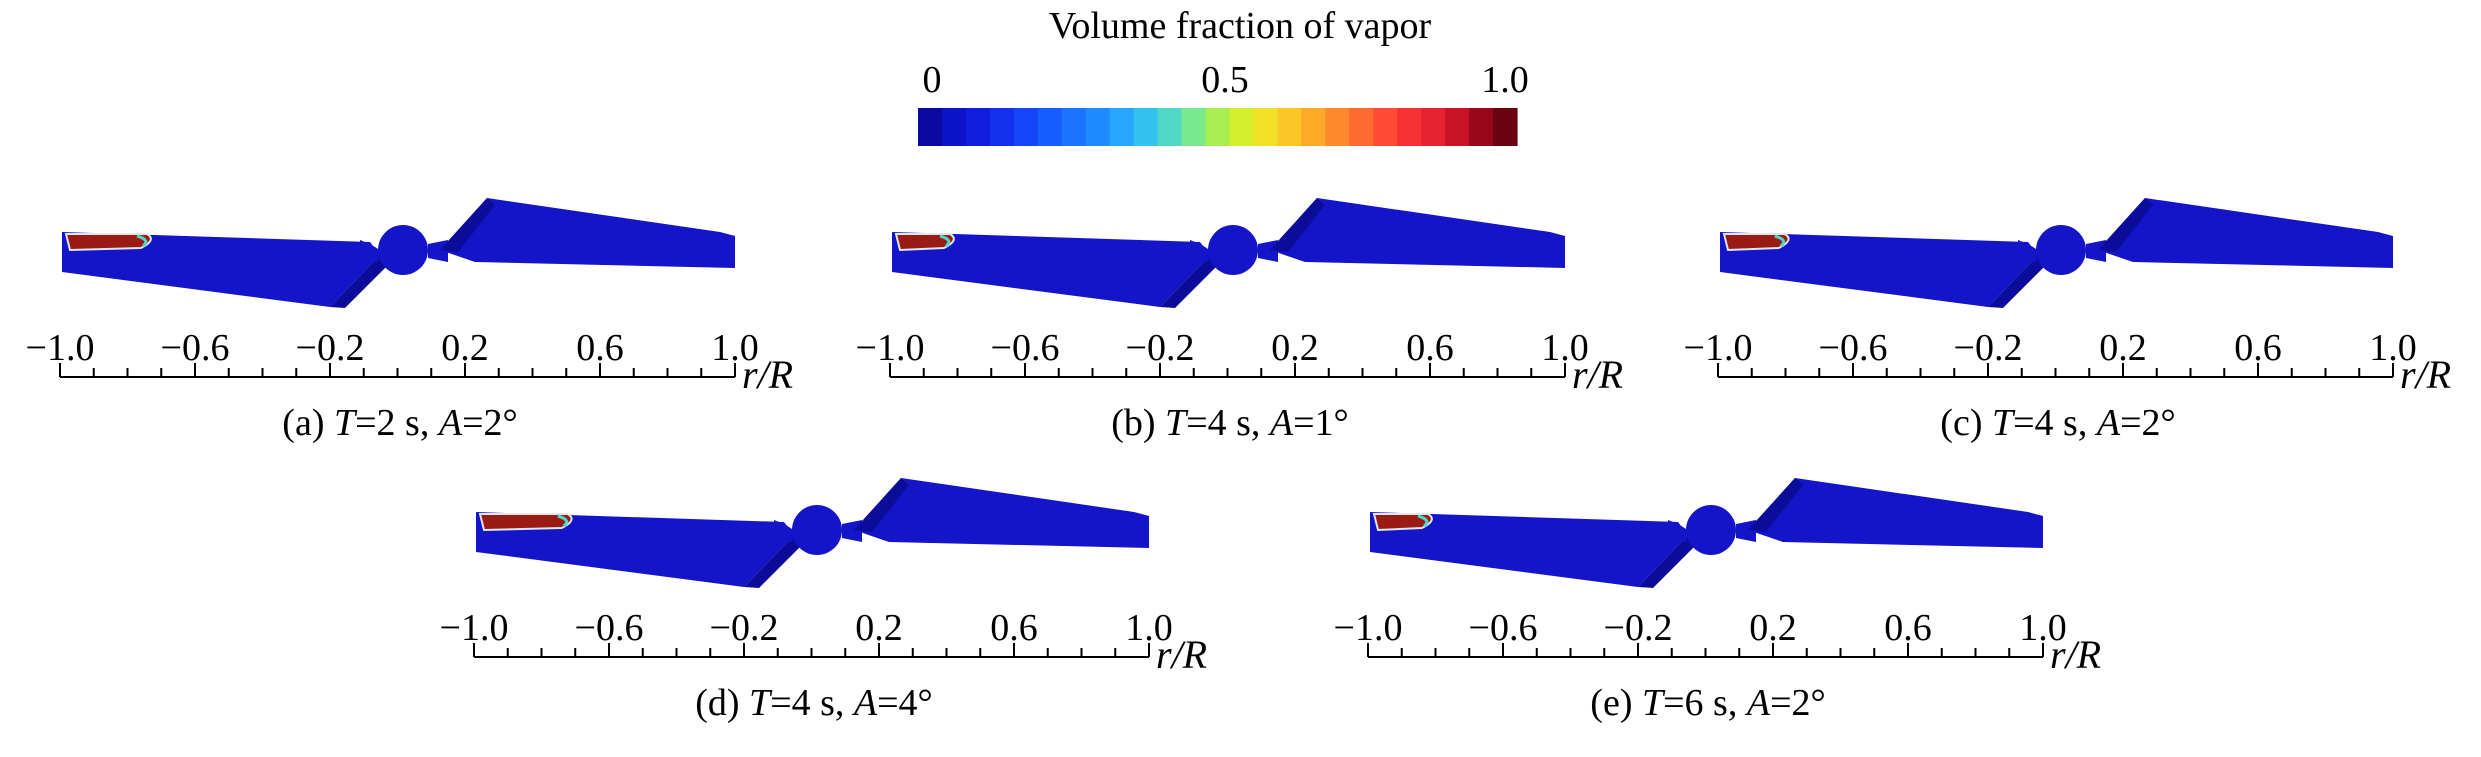 This screenshot has width=2481, height=757. I want to click on panel-c: −1.0 −0.6 −0.2 0.2 0.6 1.0r/R (c) T=4 s, A=2°, so click(2067, 321).